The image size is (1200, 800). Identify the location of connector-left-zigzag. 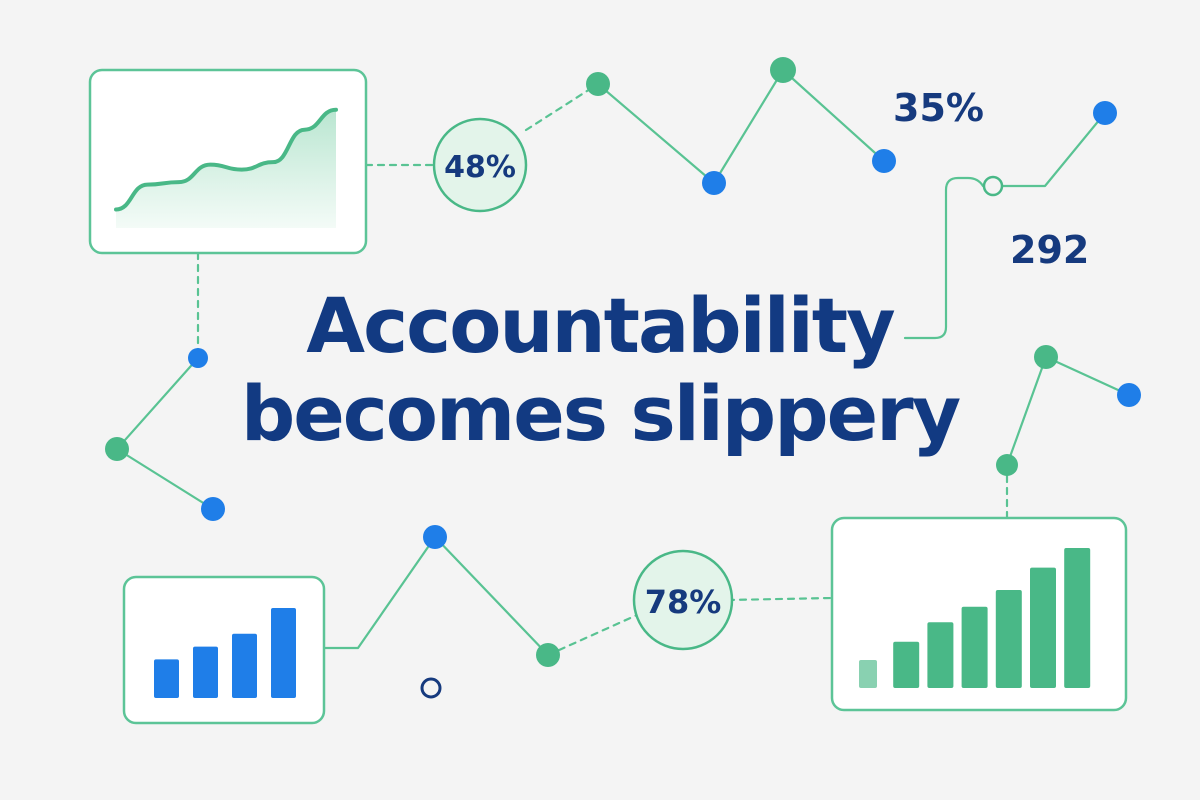
(165, 433).